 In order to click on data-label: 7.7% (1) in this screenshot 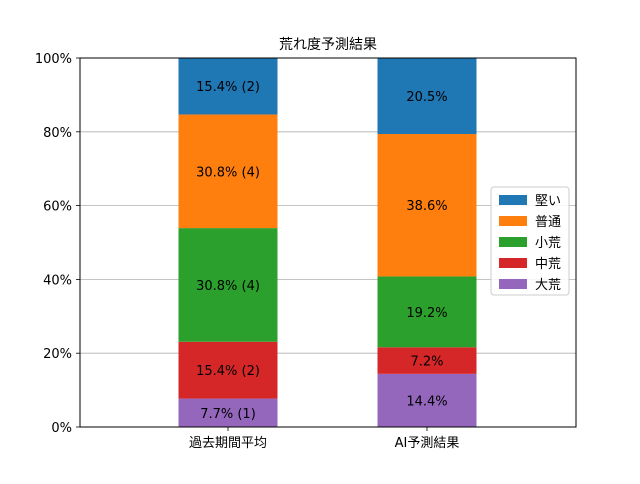, I will do `click(228, 414)`.